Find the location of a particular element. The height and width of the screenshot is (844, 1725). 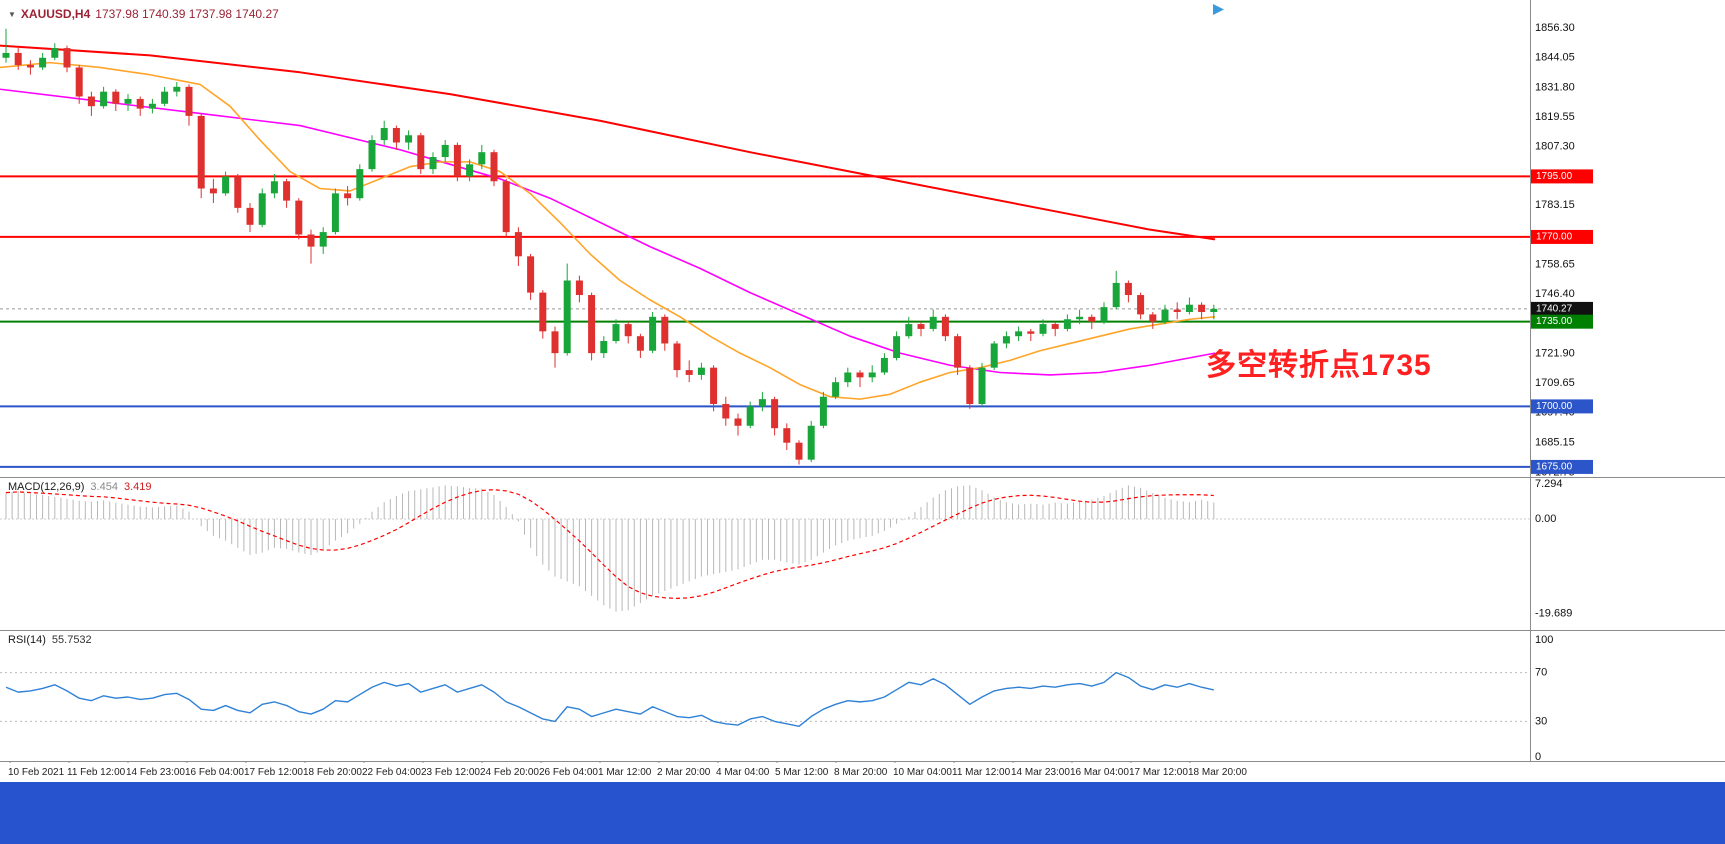

price-badge-text: 1675.00 is located at coordinates (1554, 466).